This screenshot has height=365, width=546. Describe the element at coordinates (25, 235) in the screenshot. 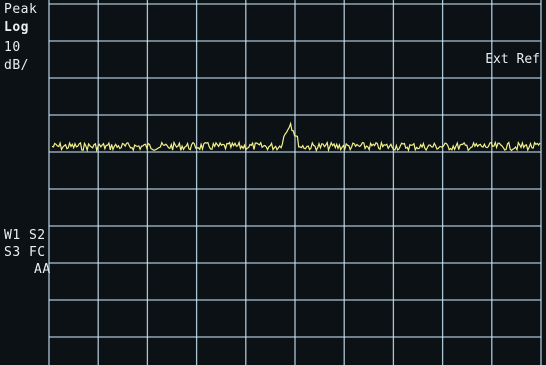

I see `trace-flags-line-1: W1 S2` at that location.